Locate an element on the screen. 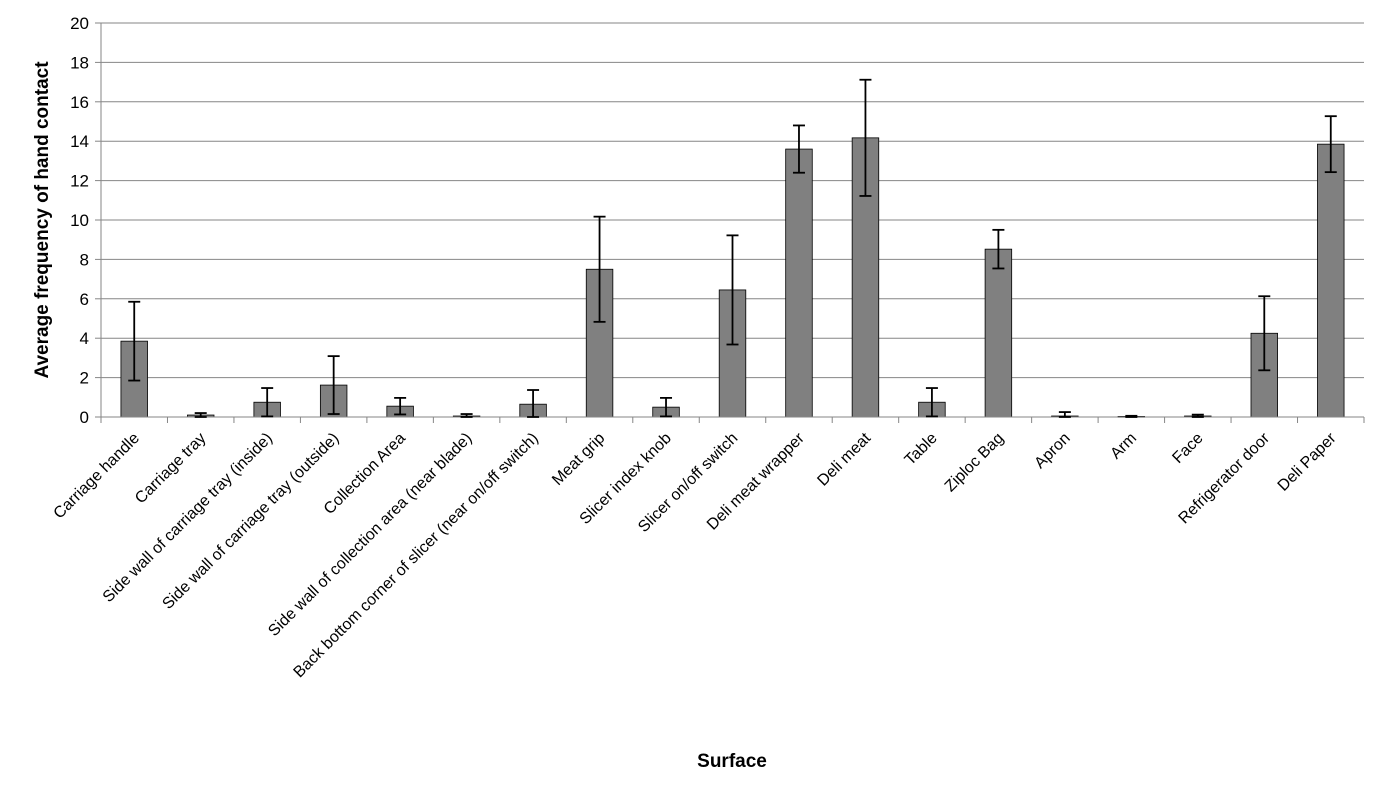 This screenshot has height=806, width=1388. x-category-label: Meat grip is located at coordinates (578, 459).